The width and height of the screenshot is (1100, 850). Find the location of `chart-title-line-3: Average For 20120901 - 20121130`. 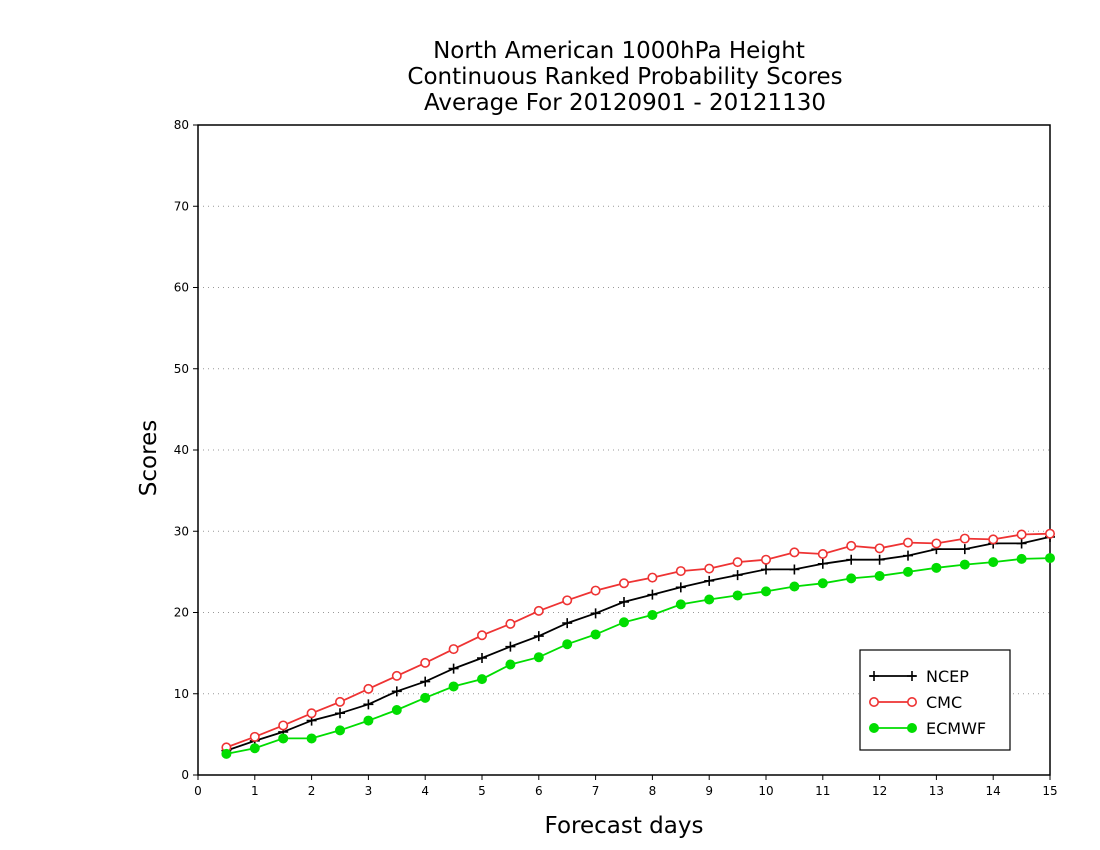

chart-title-line-3: Average For 20120901 - 20121130 is located at coordinates (625, 103).